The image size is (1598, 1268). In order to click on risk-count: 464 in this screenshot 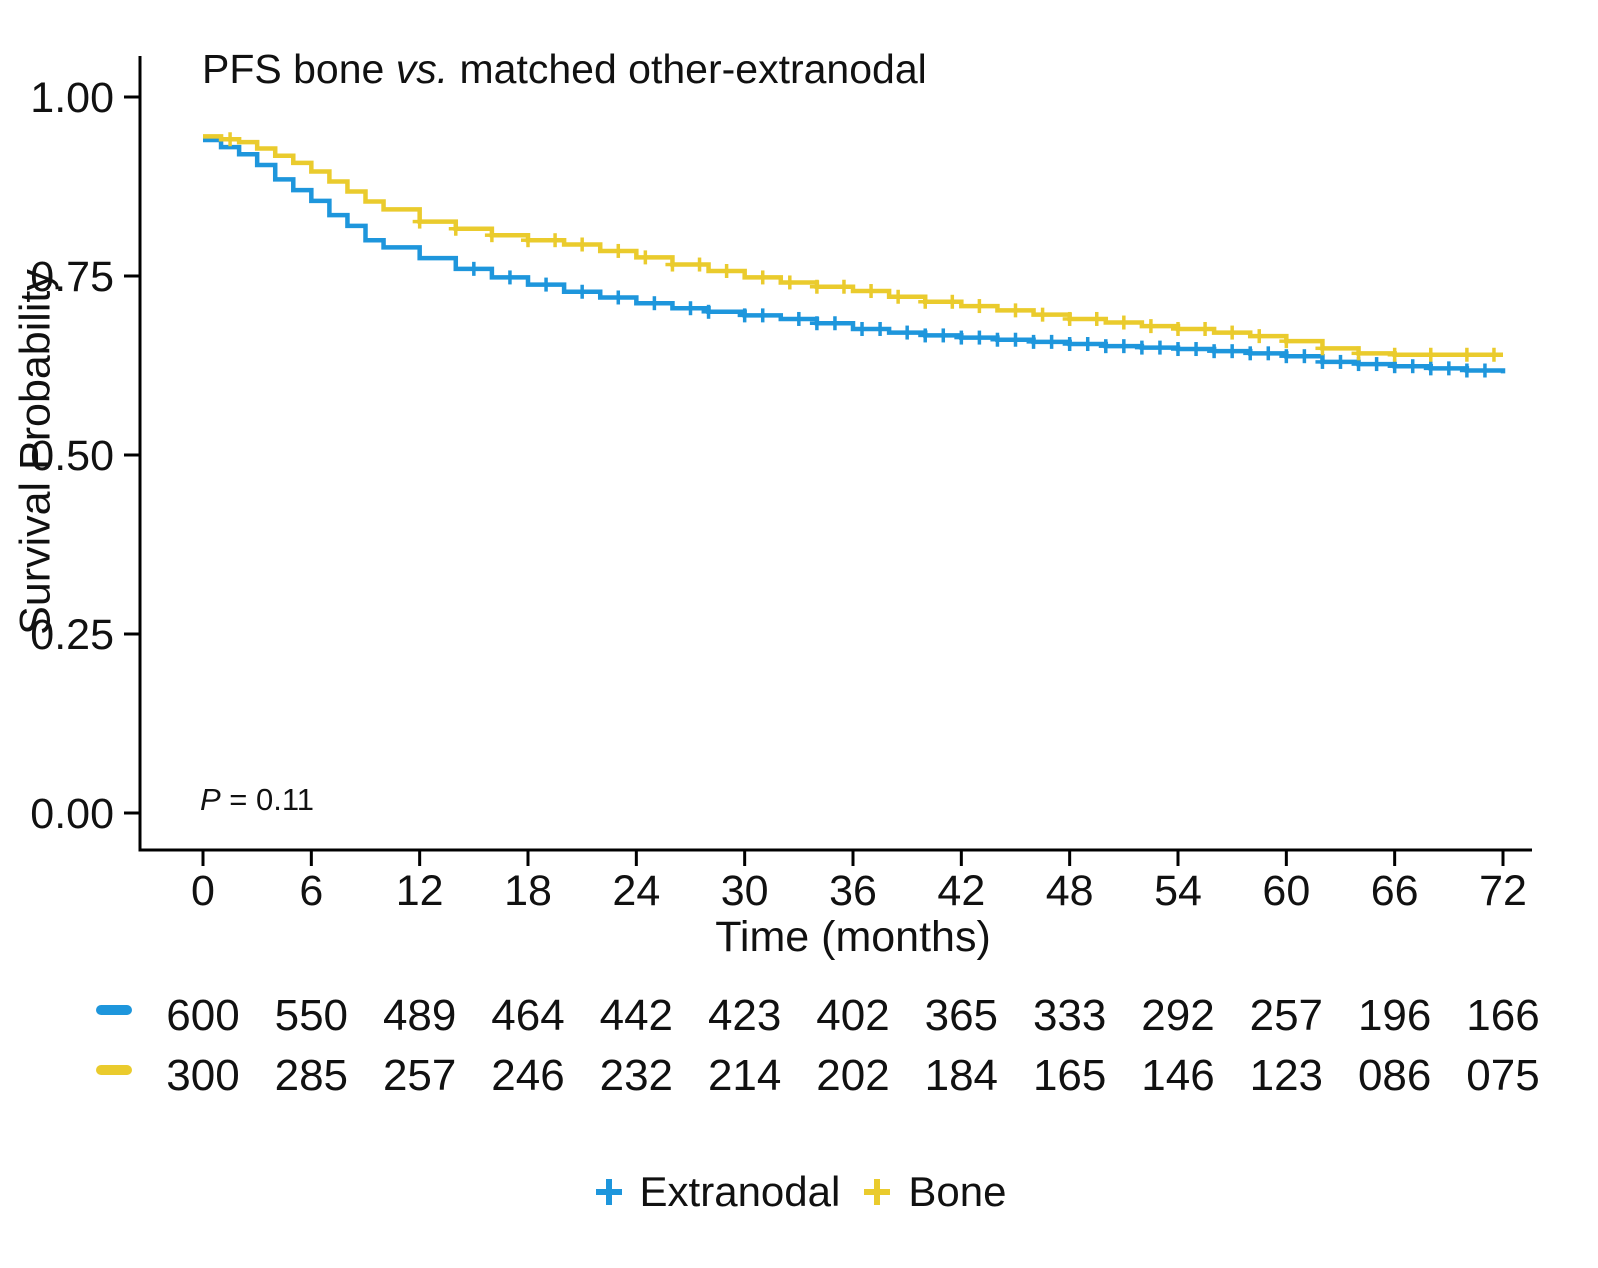, I will do `click(527, 1015)`.